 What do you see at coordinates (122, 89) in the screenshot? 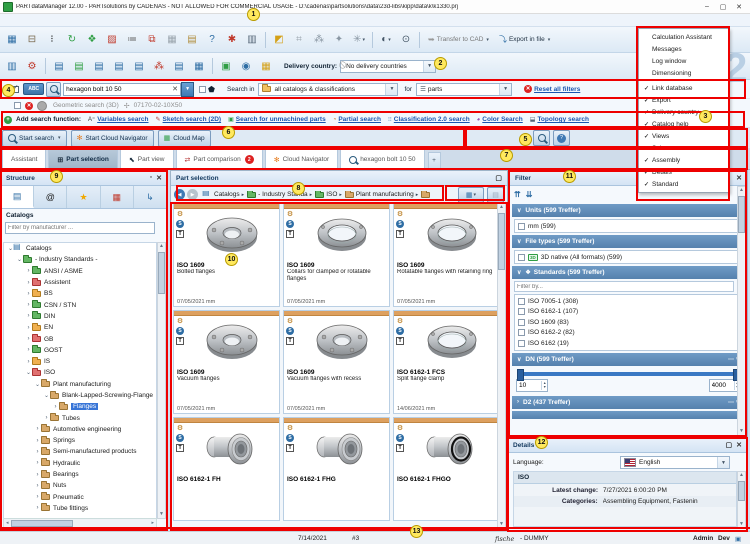
I see `search-input` at bounding box center [122, 89].